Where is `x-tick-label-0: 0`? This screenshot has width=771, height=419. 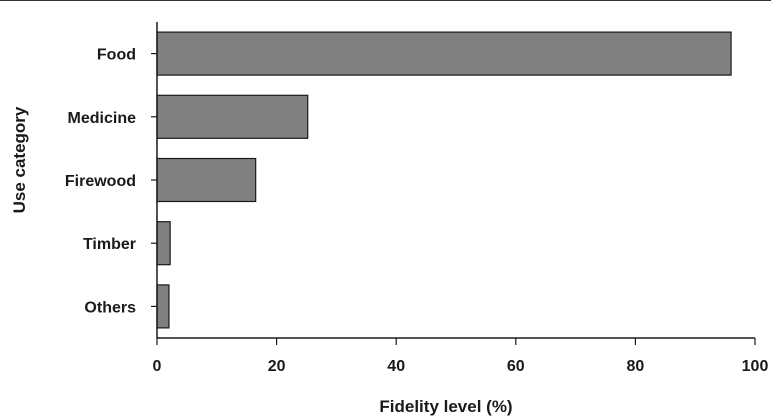
x-tick-label-0: 0 is located at coordinates (157, 366).